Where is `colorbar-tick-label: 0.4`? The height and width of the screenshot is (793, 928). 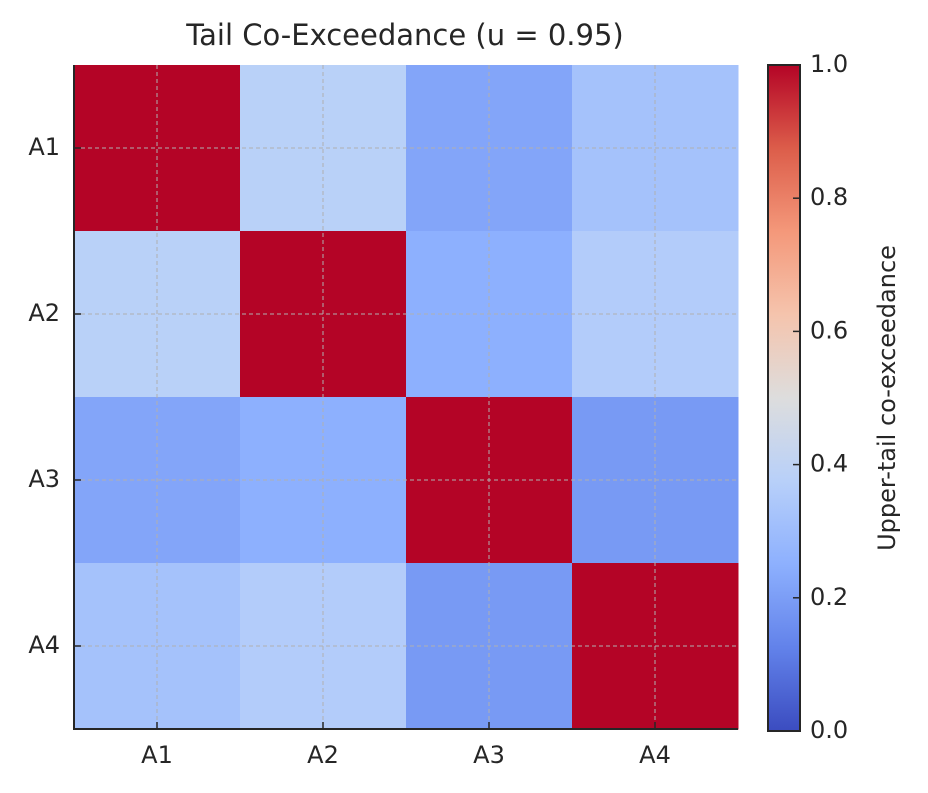 colorbar-tick-label: 0.4 is located at coordinates (829, 464).